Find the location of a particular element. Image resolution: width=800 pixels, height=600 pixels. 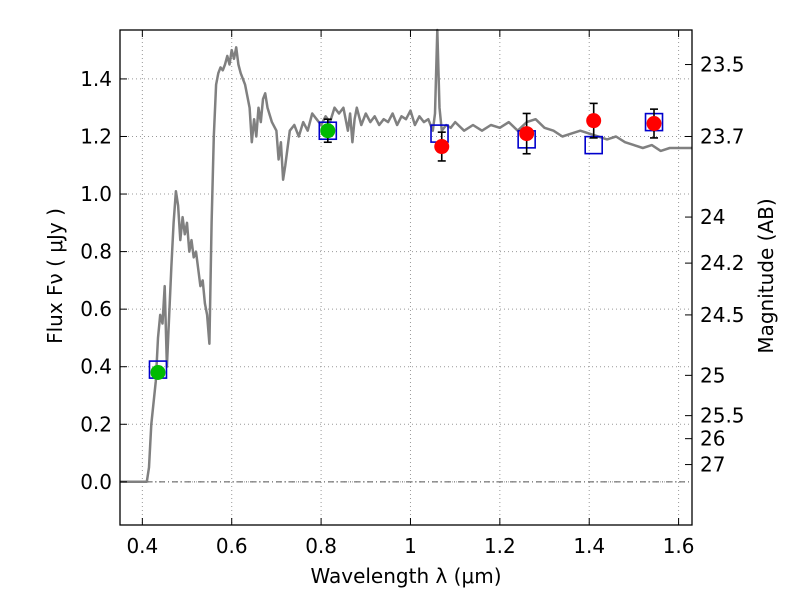

model-flux-square is located at coordinates (593, 145).